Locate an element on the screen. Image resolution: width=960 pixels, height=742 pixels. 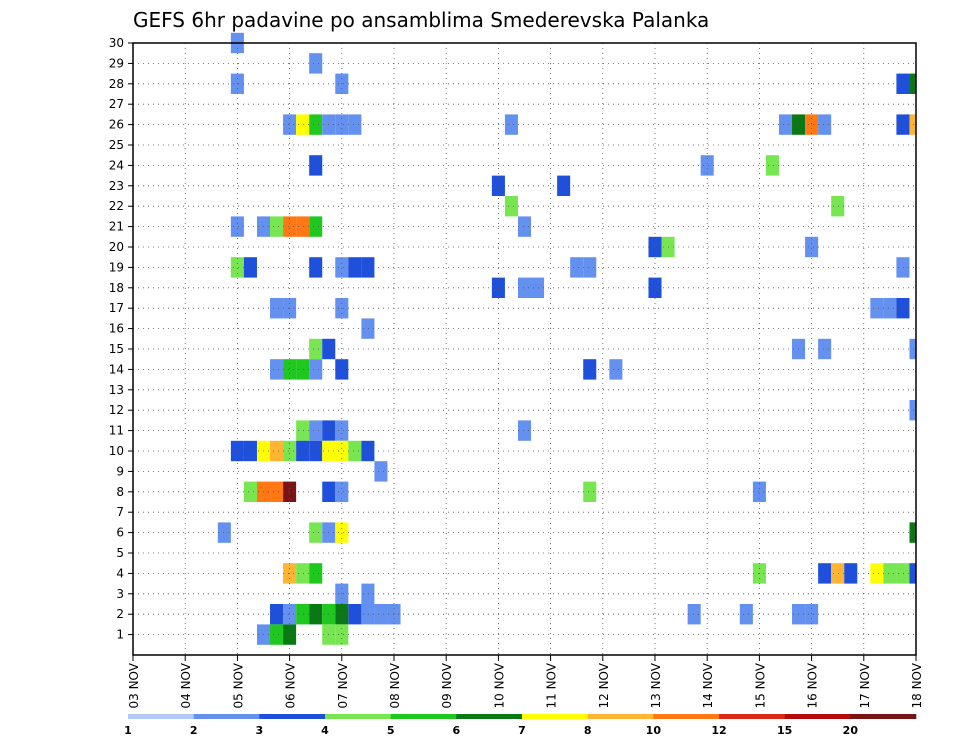
x-tick-label: 16 NOV is located at coordinates (813, 685).